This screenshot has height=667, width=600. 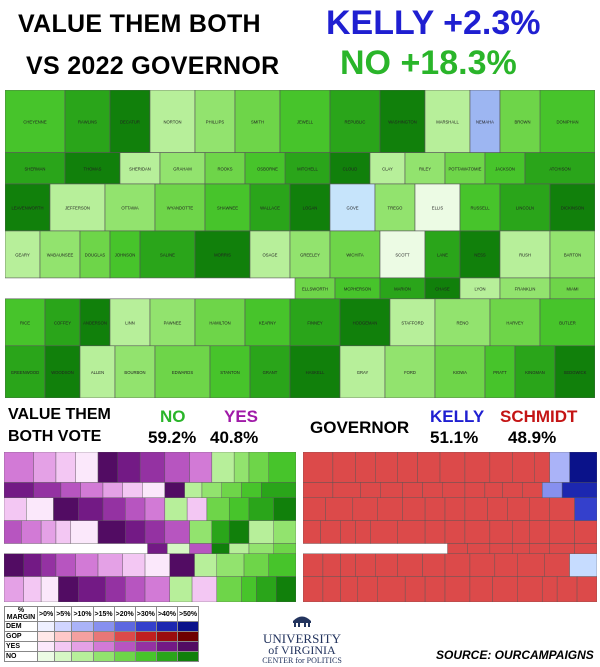 I want to click on county-label: COFFEY, so click(x=62, y=322).